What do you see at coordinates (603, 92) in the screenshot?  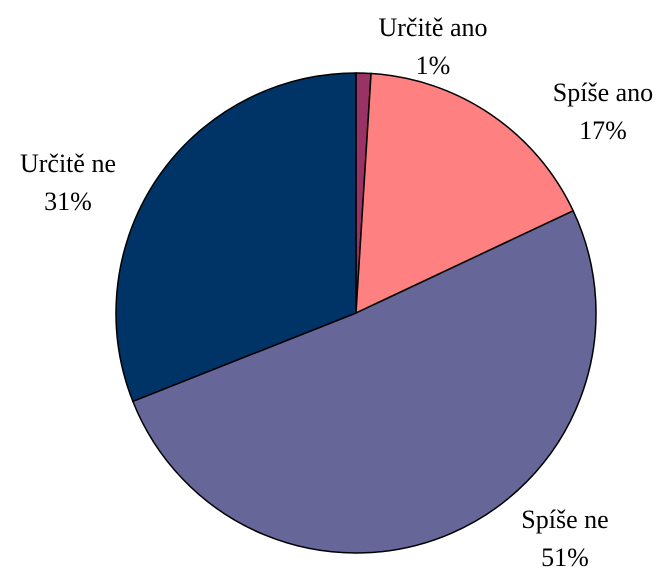 I see `slice-label: Spíše ano` at bounding box center [603, 92].